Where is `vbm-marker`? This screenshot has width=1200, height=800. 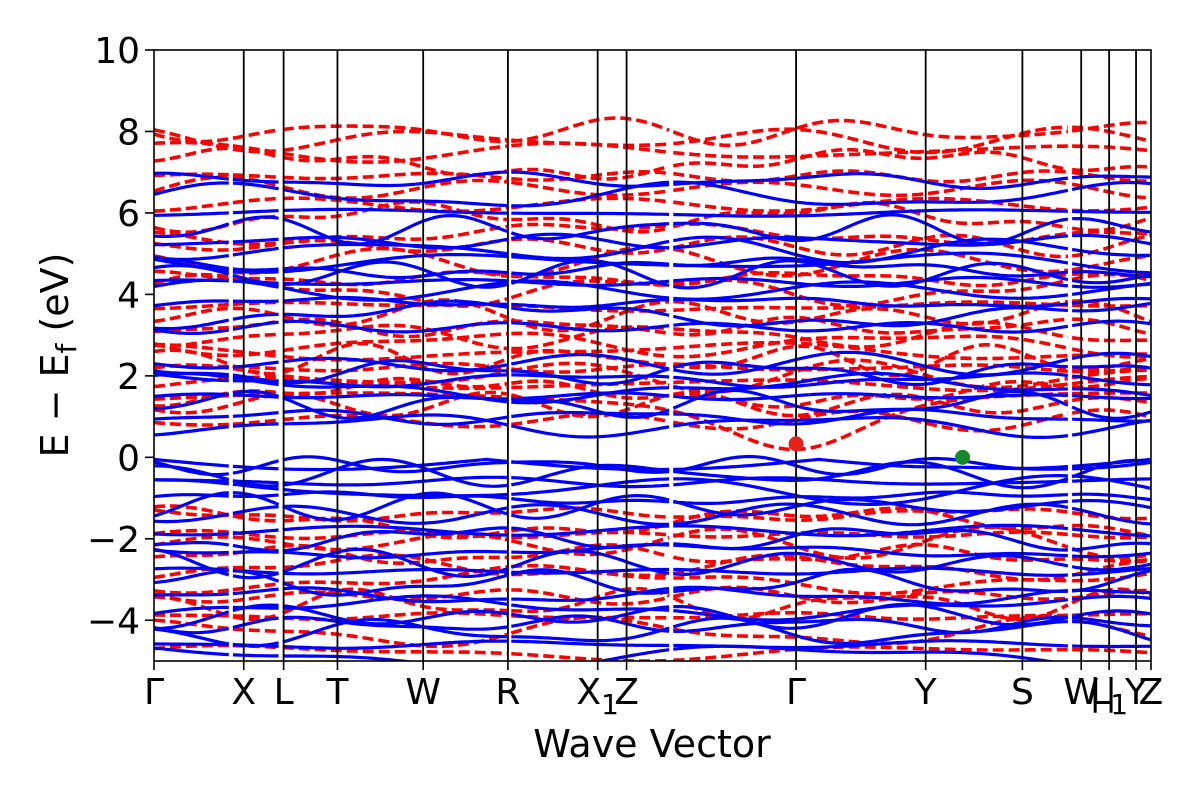 vbm-marker is located at coordinates (963, 457).